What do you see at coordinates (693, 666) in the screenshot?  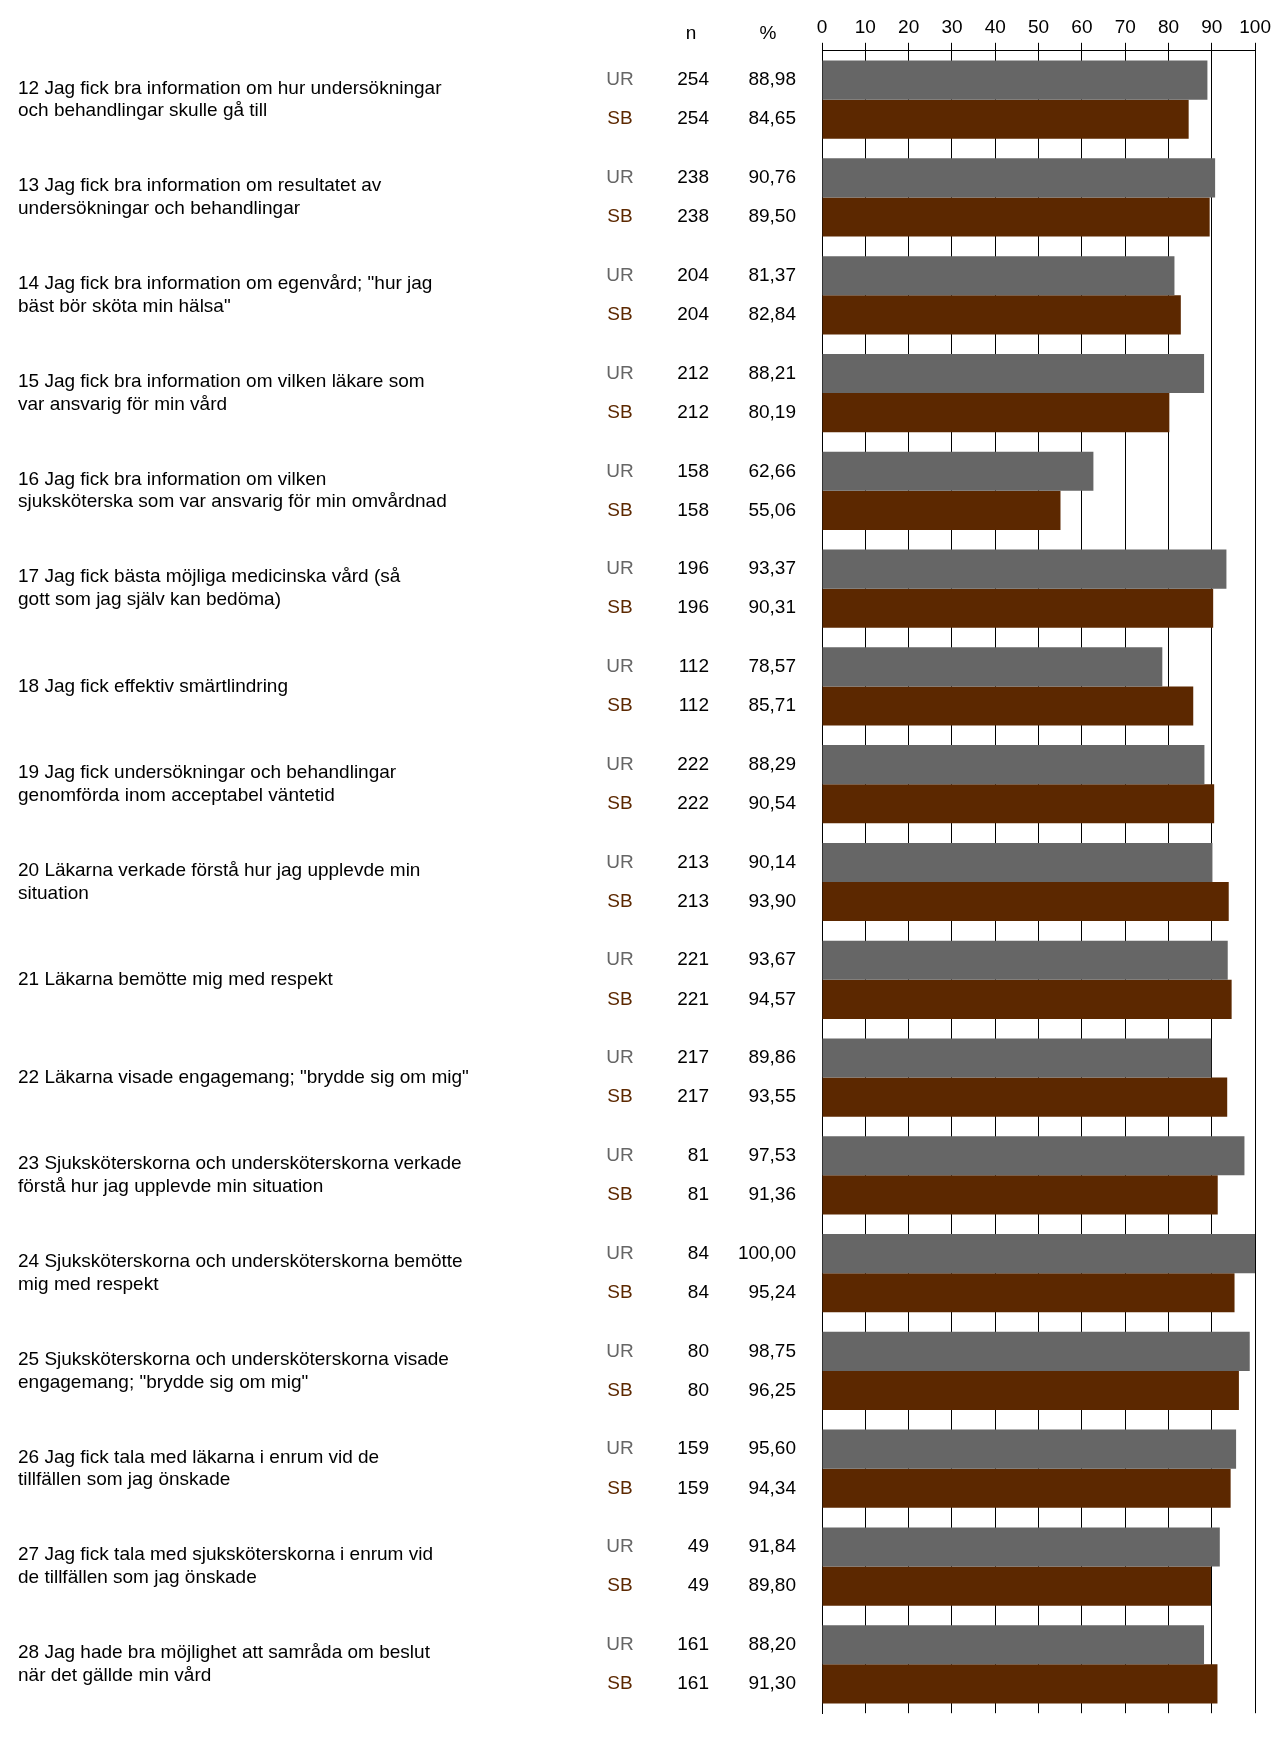 I see `text: 112` at bounding box center [693, 666].